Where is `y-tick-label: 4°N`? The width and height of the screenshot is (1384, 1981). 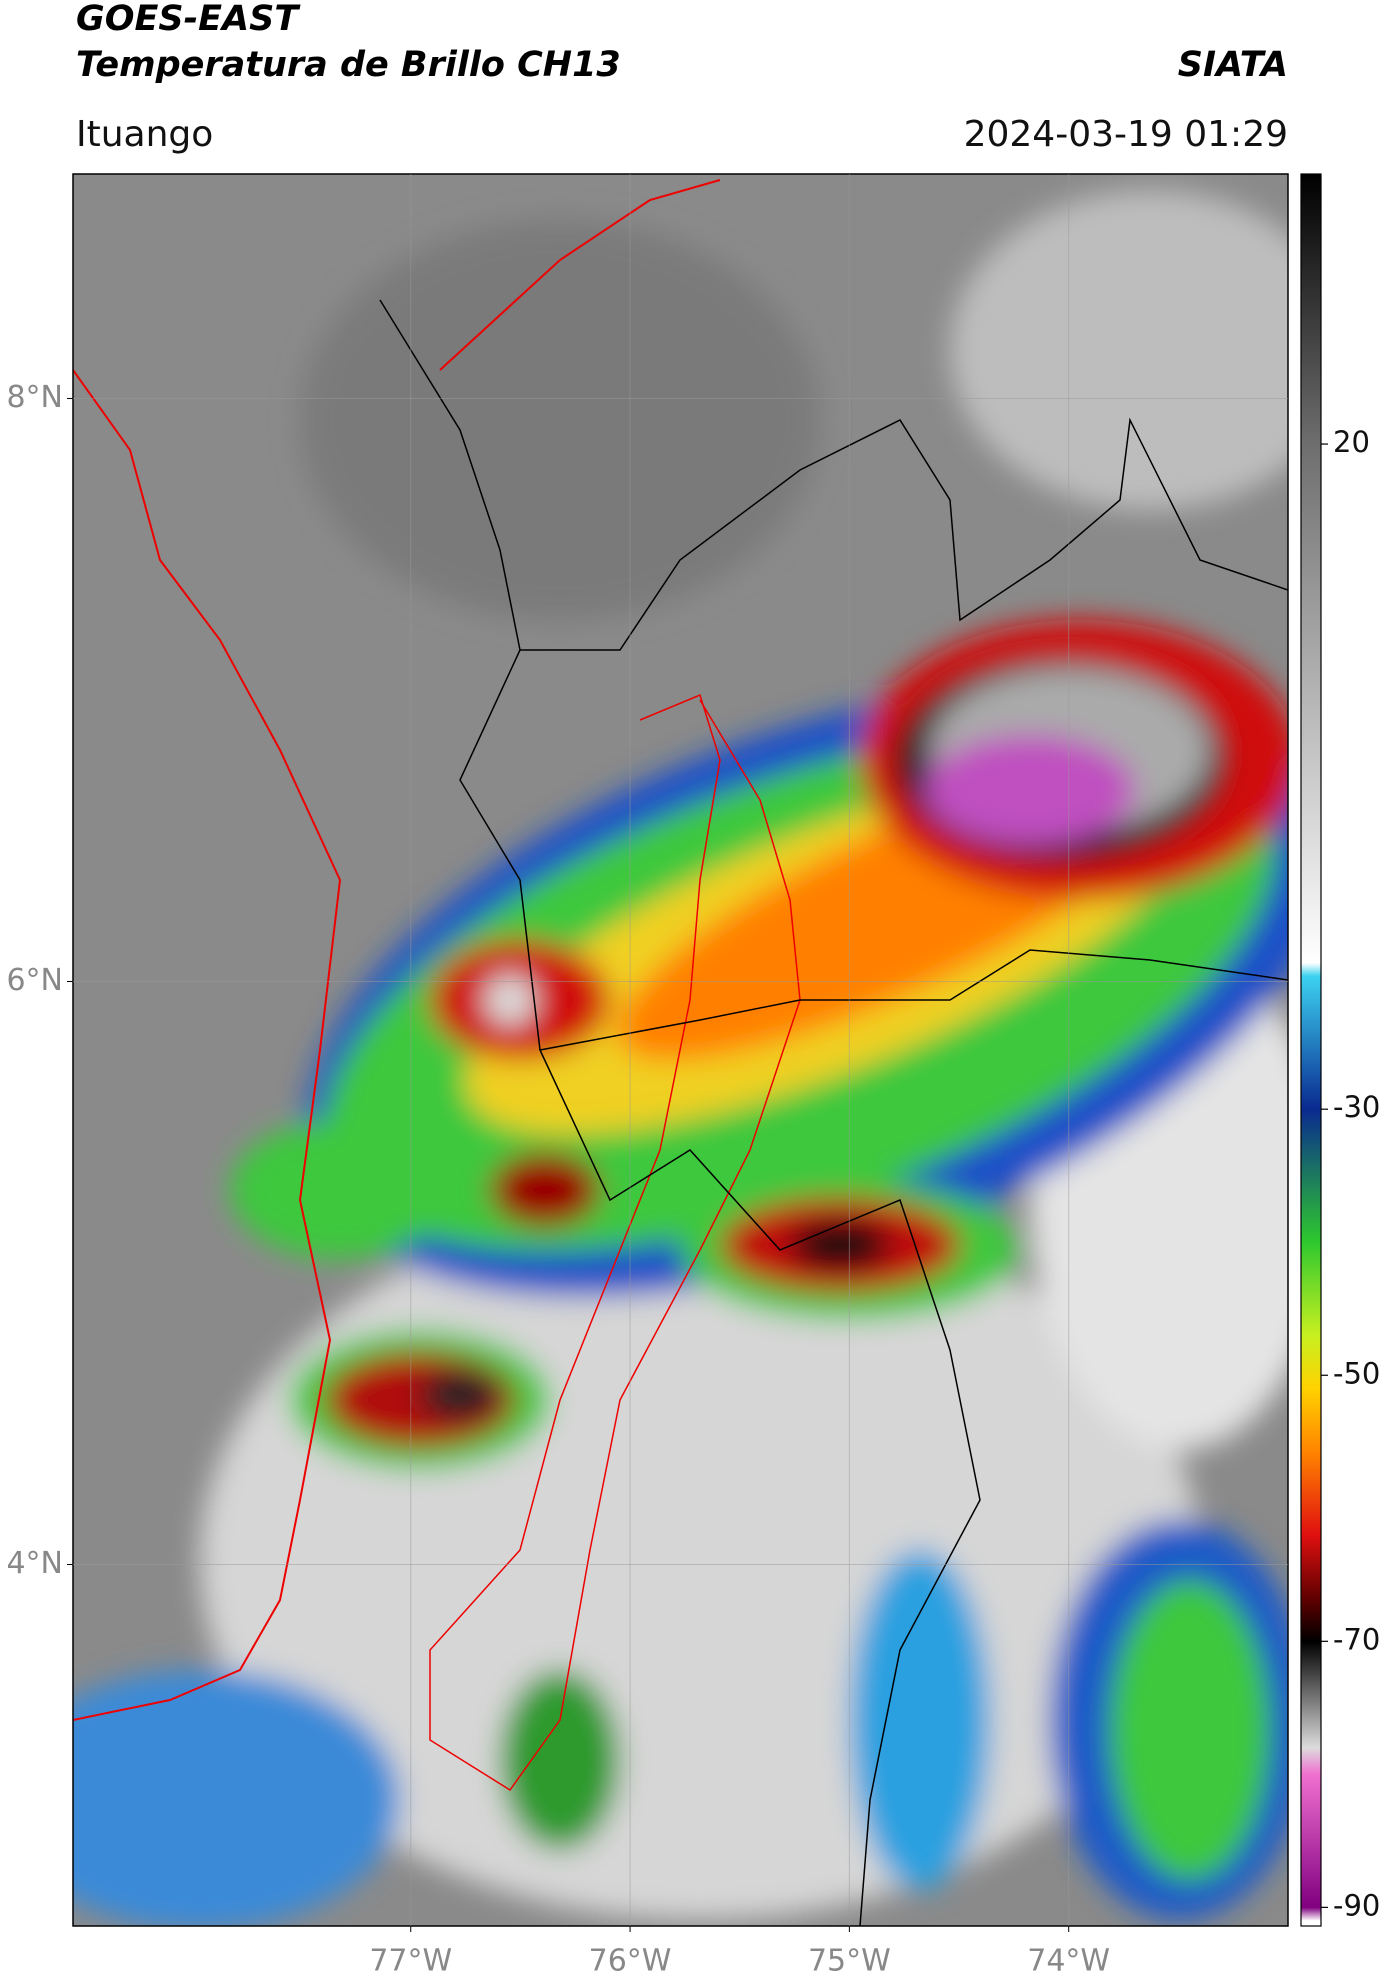 y-tick-label: 4°N is located at coordinates (34, 1563).